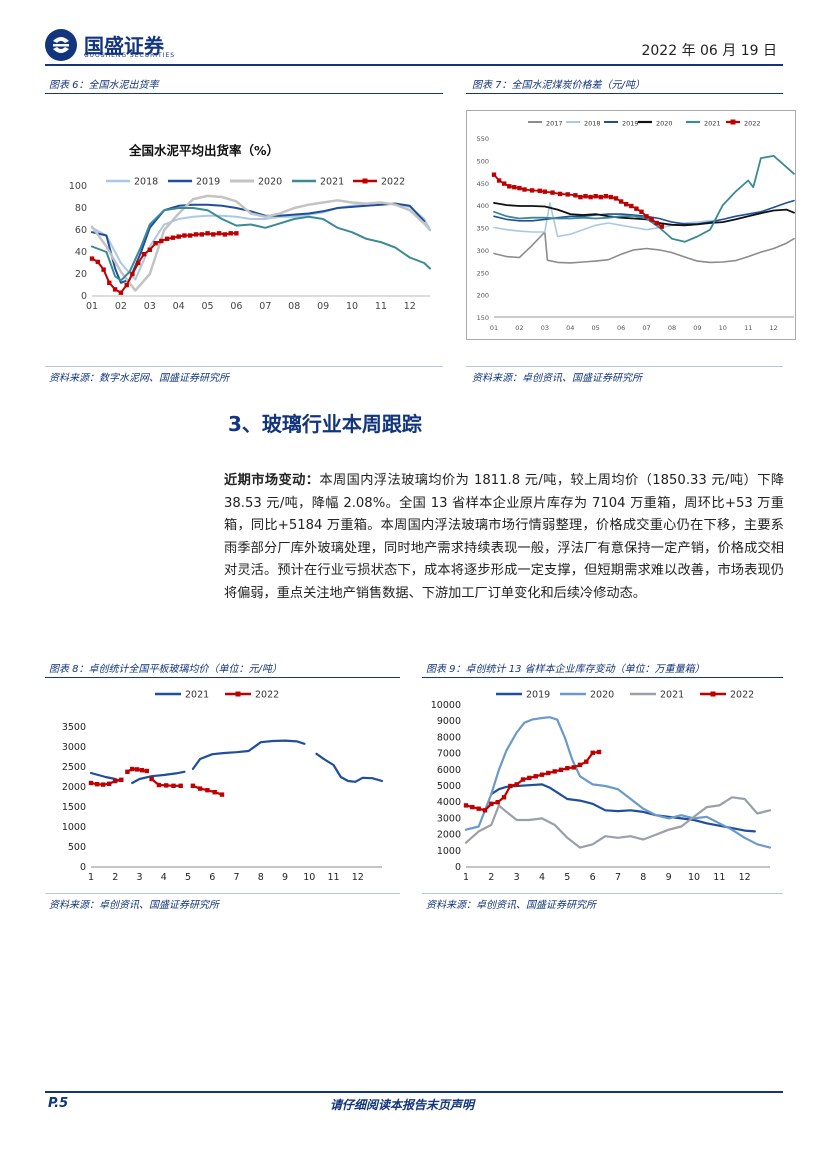 The width and height of the screenshot is (827, 1169). What do you see at coordinates (77, 847) in the screenshot?
I see `y-tick-label: 500` at bounding box center [77, 847].